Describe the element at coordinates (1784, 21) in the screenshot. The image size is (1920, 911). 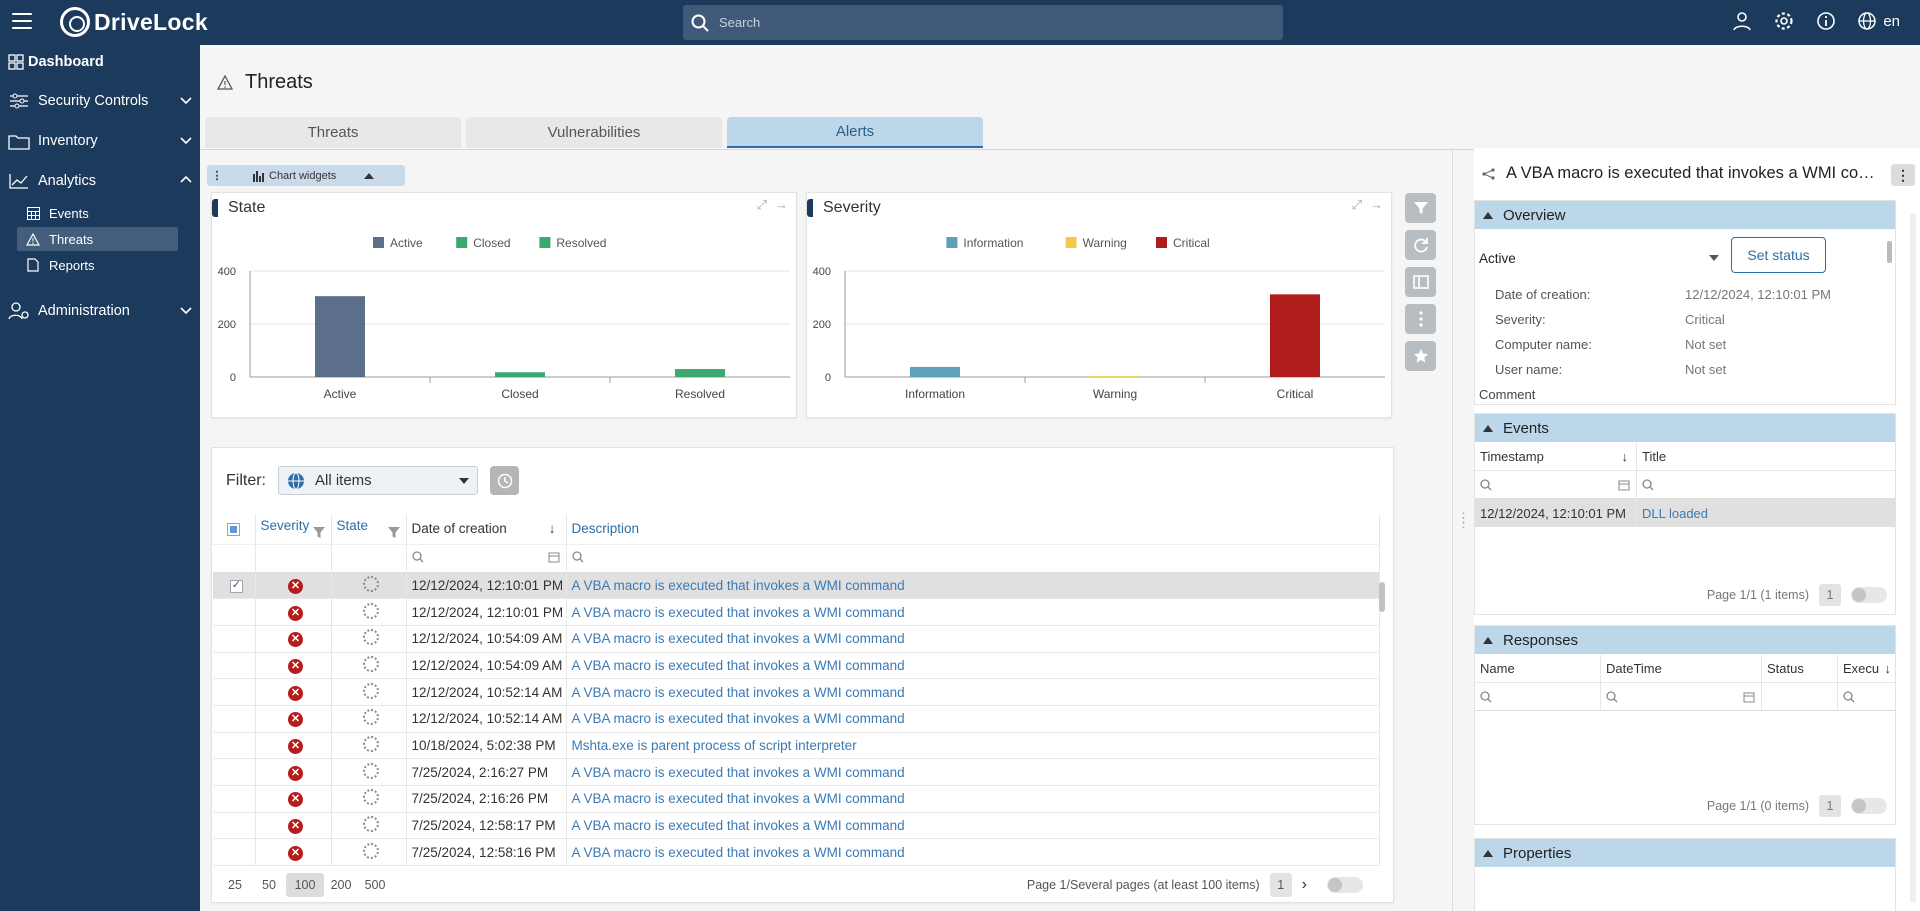
I see `gear-icon` at that location.